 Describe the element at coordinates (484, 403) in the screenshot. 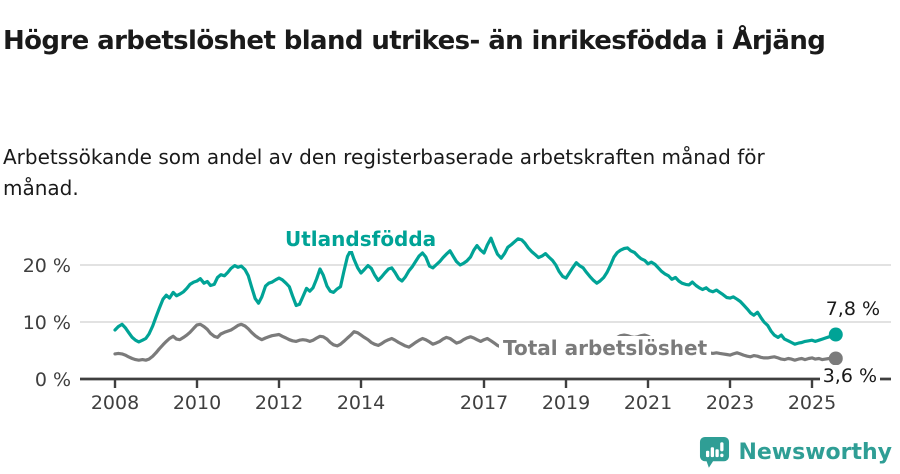

I see `x-tick-label-2017: 2017` at that location.